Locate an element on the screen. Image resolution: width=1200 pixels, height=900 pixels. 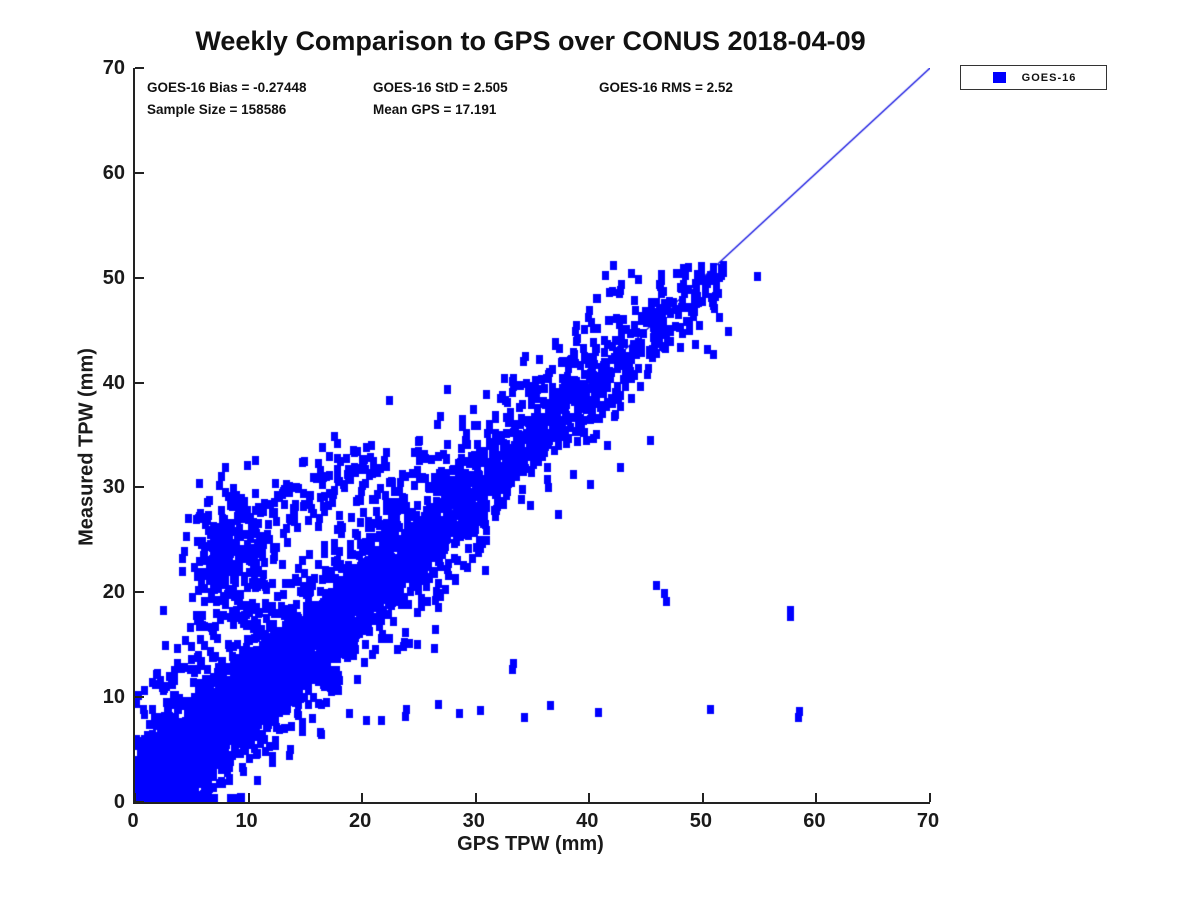
legend-box: GOES-16 is located at coordinates (1033, 77).